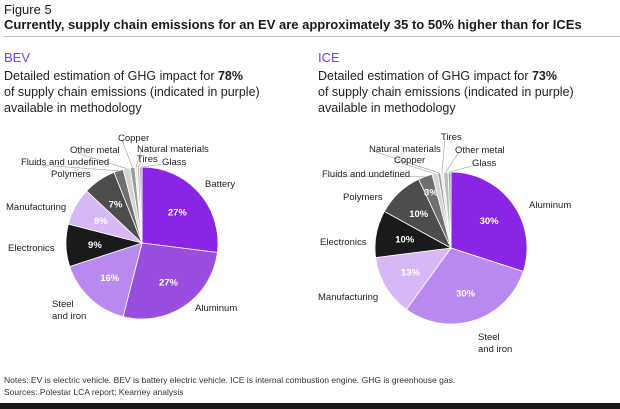 This screenshot has width=620, height=409. Describe the element at coordinates (95, 150) in the screenshot. I see `bev-category-label-other-metal: Other metal` at that location.